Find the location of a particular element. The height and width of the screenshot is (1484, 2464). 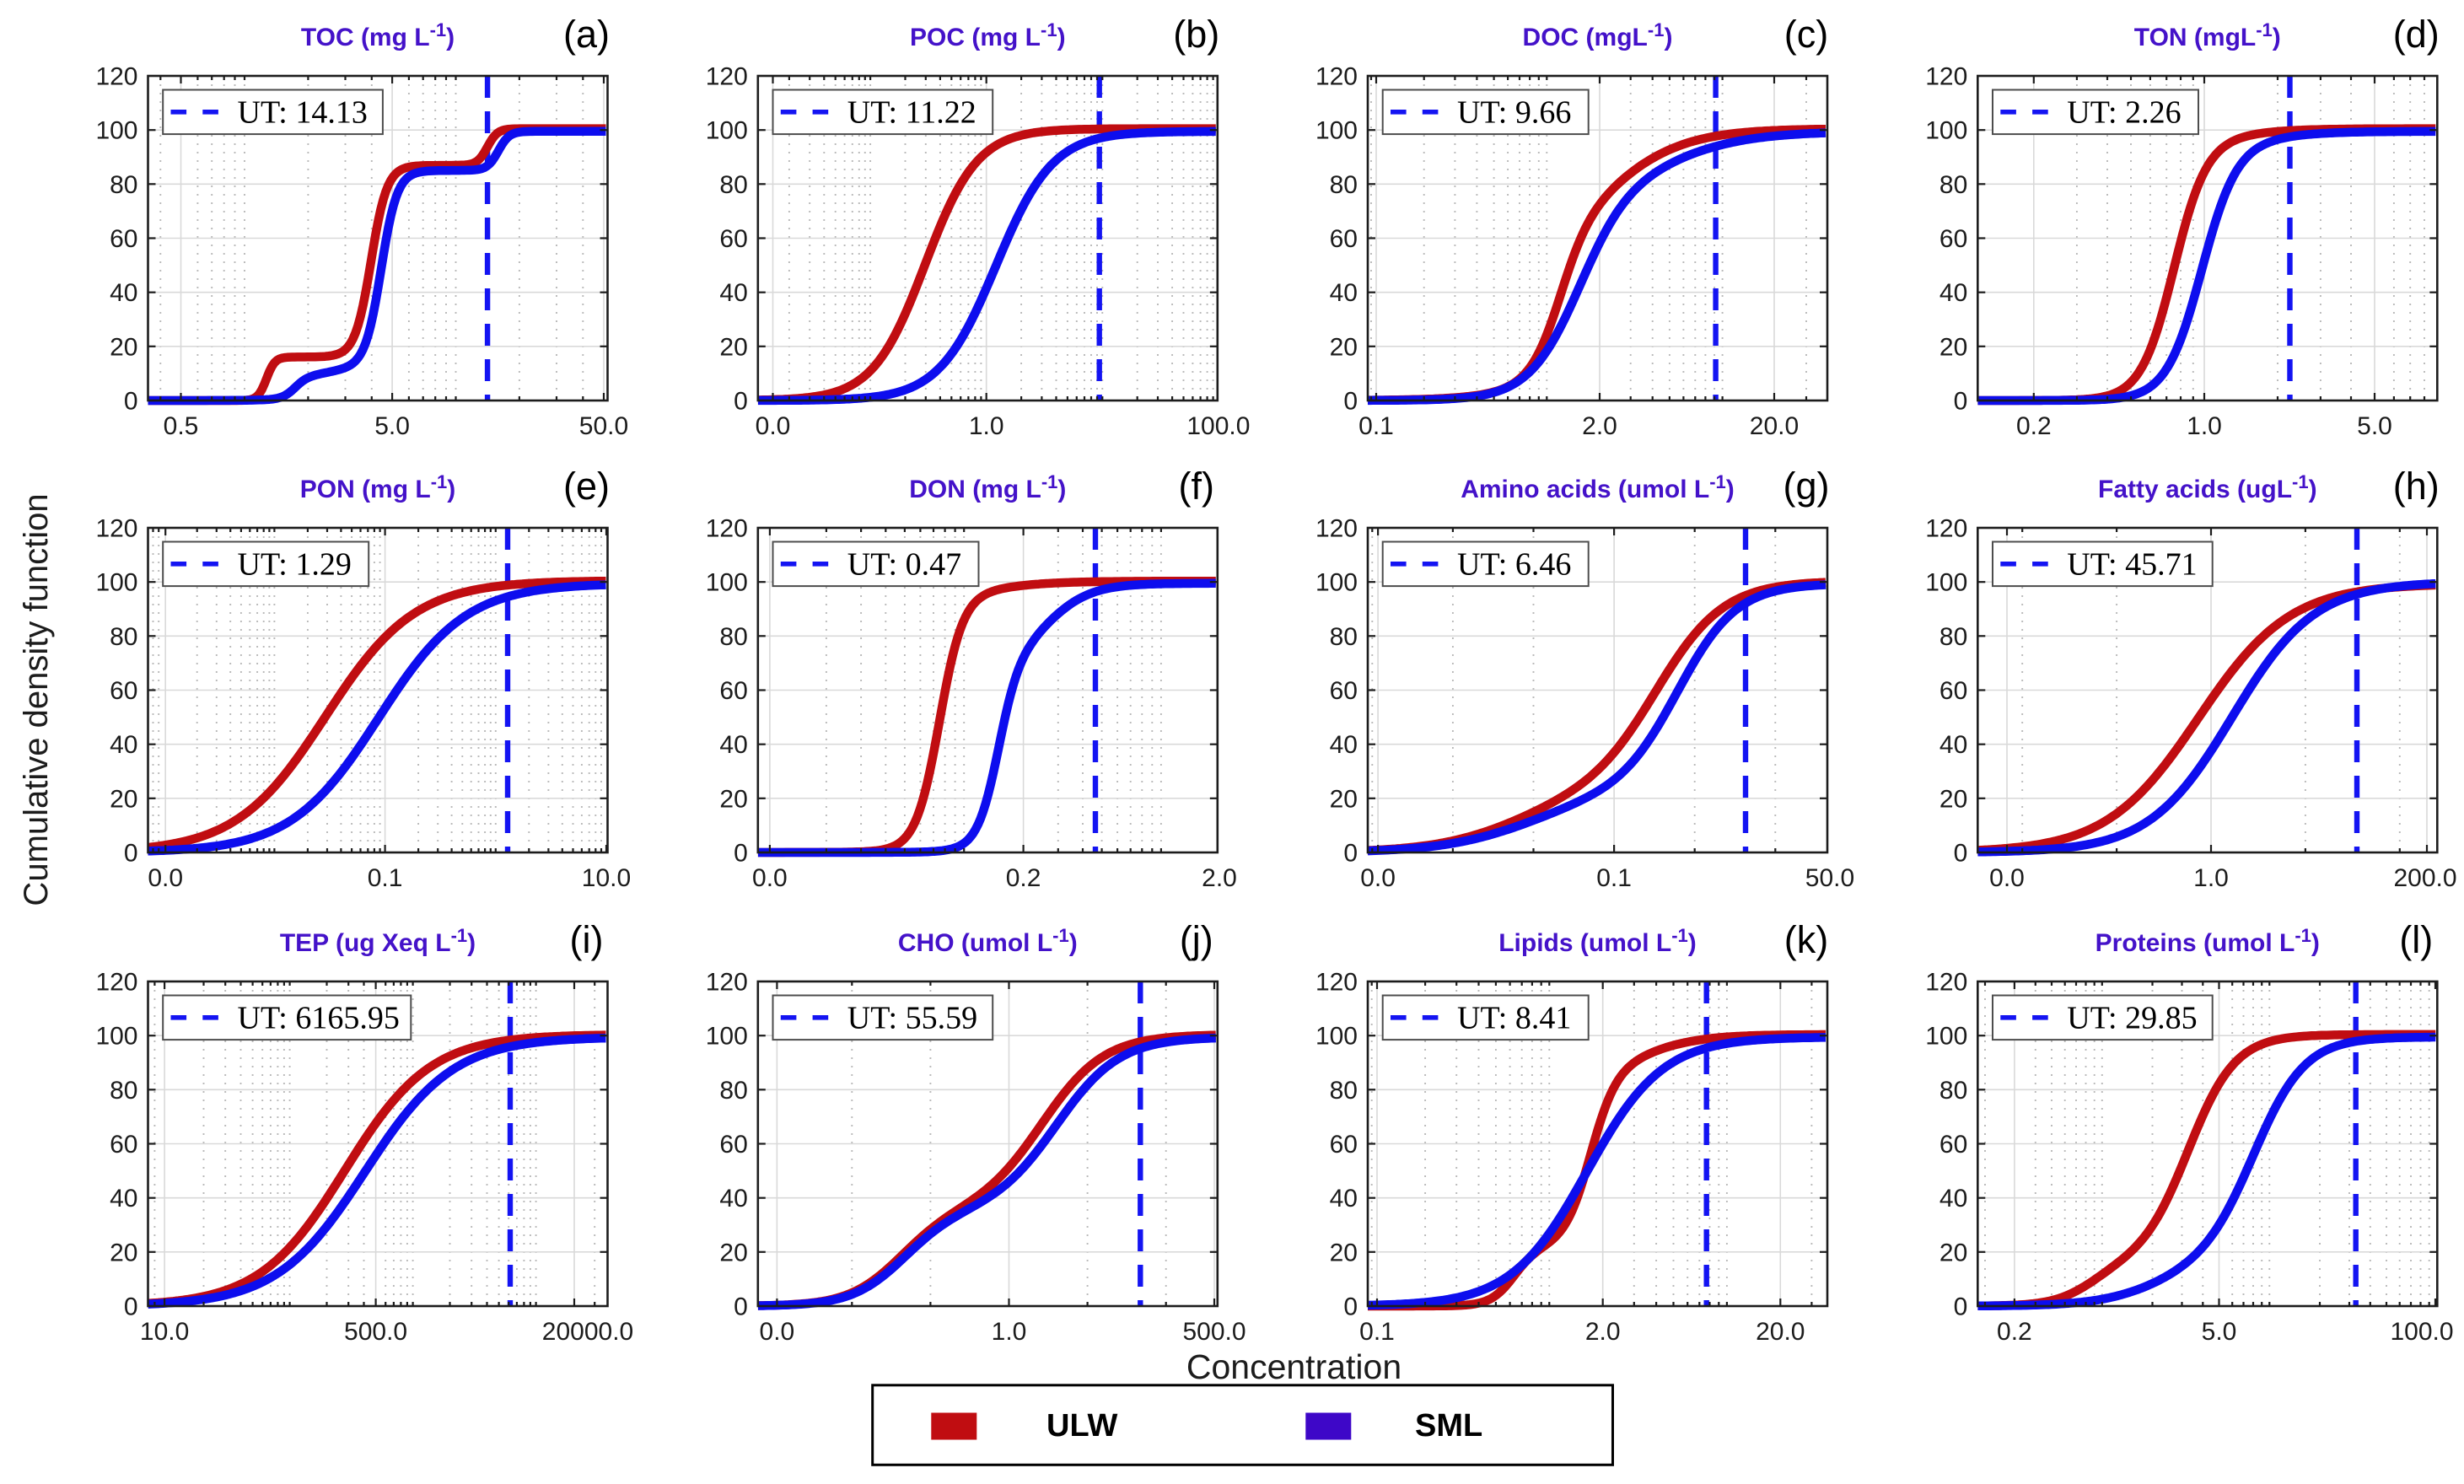

svg-text: 500.0 is located at coordinates (1213, 1332).